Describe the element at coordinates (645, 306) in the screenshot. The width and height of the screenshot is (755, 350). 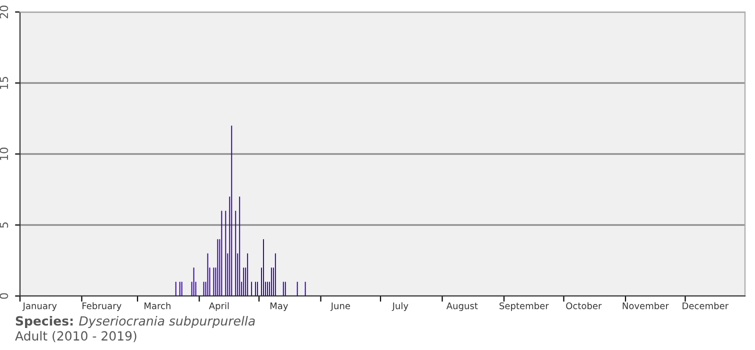
I see `x-tick-label: November` at that location.